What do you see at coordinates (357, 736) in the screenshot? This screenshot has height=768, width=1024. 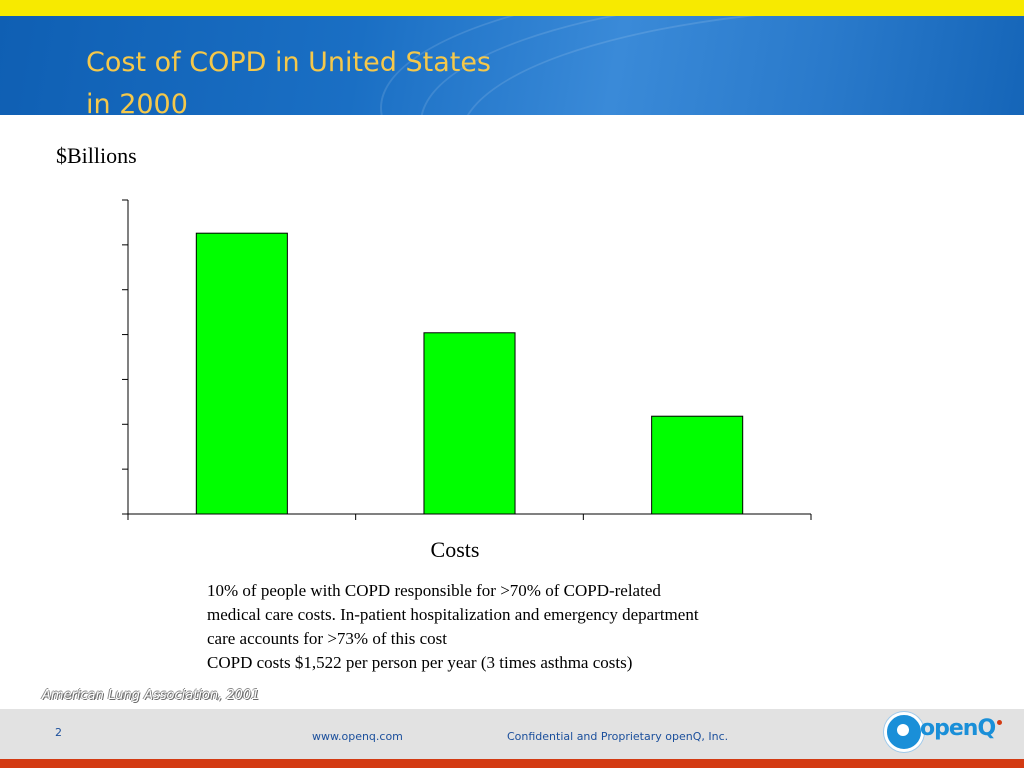 I see `website-link: www.openq.com` at bounding box center [357, 736].